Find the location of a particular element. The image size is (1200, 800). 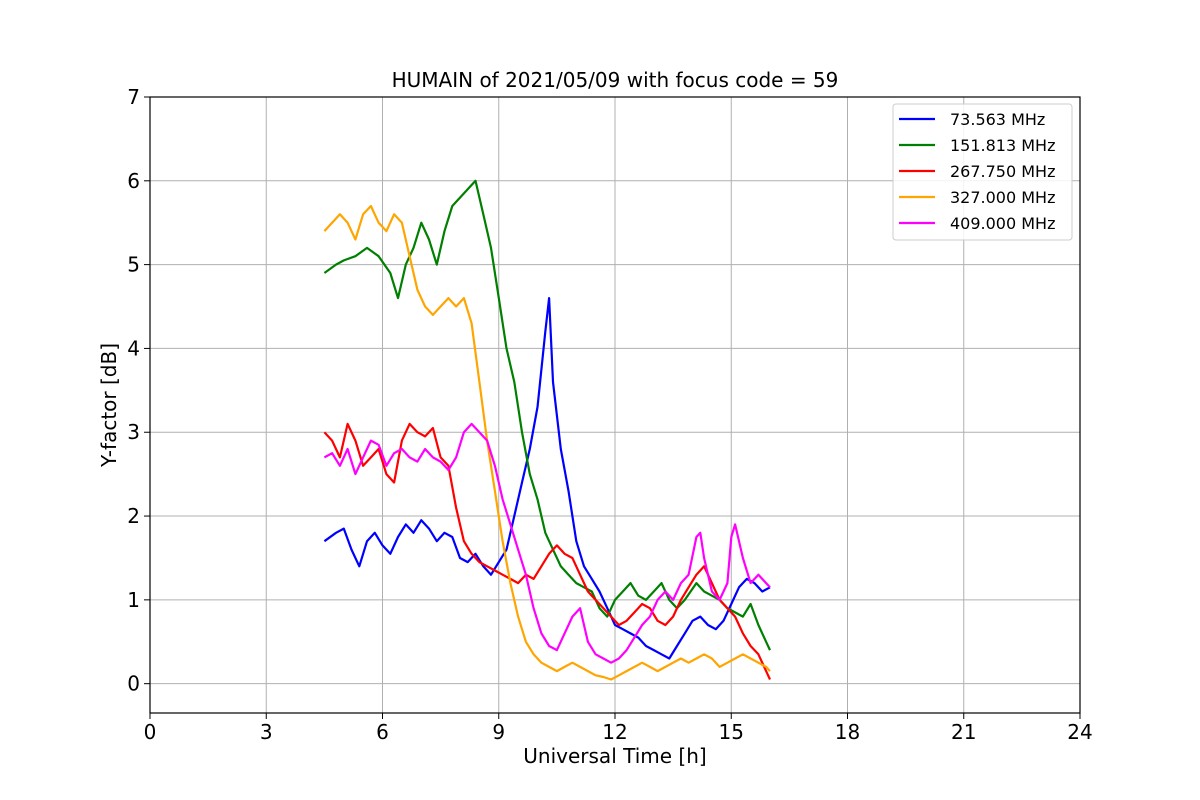

y-tick-label: 4 is located at coordinates (133, 348).